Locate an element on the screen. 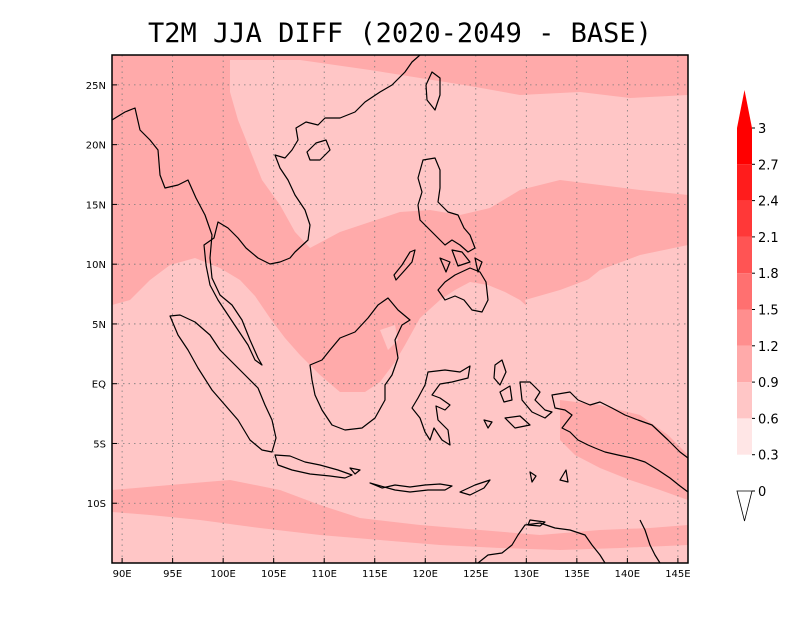 The width and height of the screenshot is (800, 618). coastline-cape-york is located at coordinates (650, 541).